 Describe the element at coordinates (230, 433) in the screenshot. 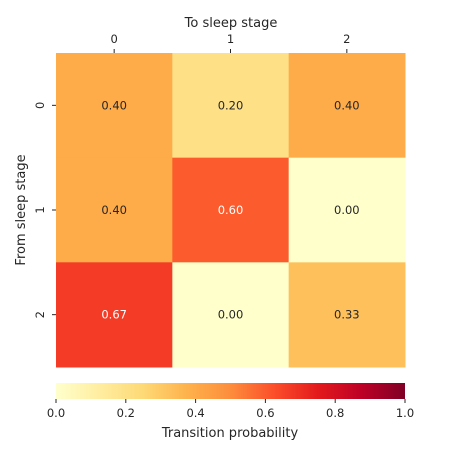

I see `colorbar-label: Transition probability` at that location.